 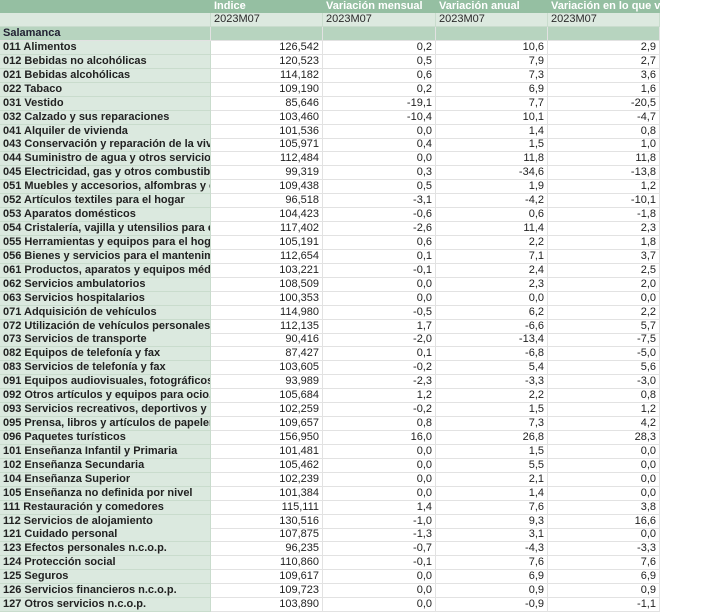 I want to click on column-header: Variación mensual, so click(x=379, y=6).